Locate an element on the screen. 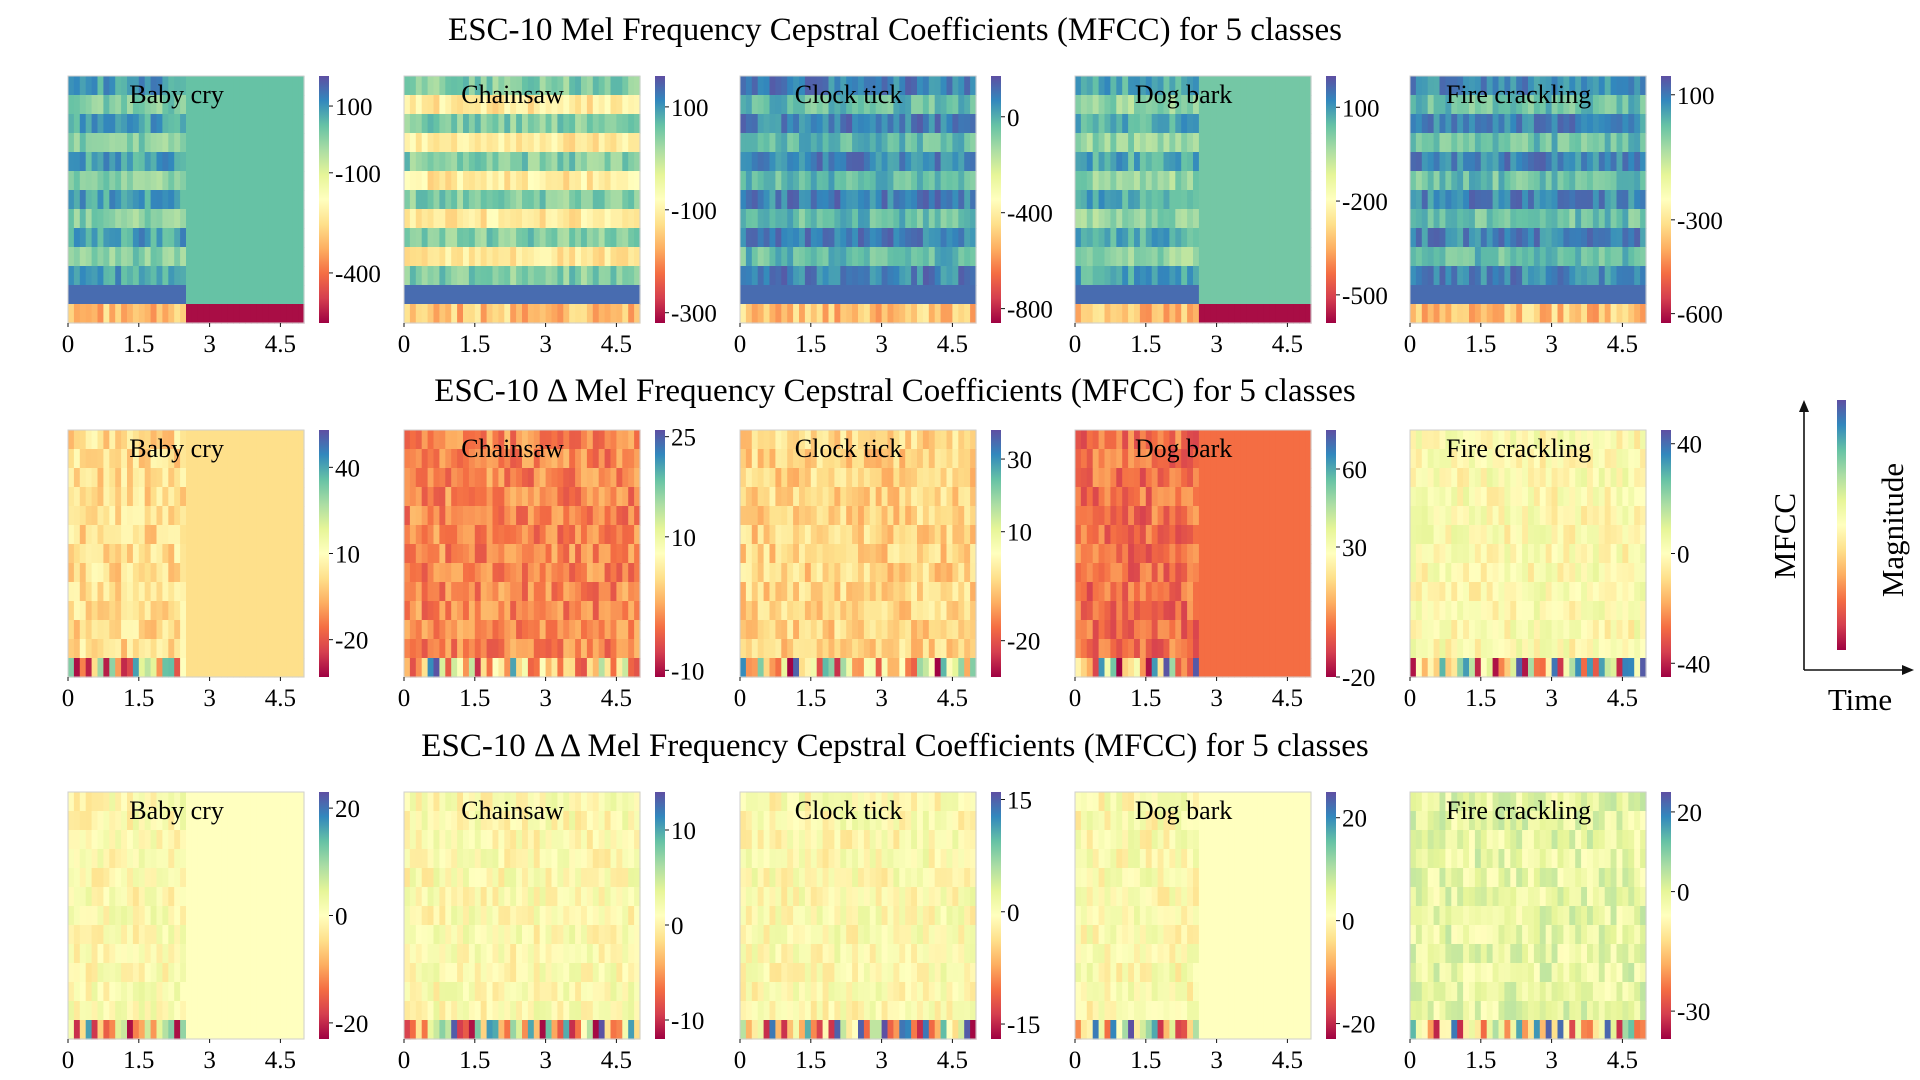  colorbar-tick-label: -800 is located at coordinates (1030, 310).